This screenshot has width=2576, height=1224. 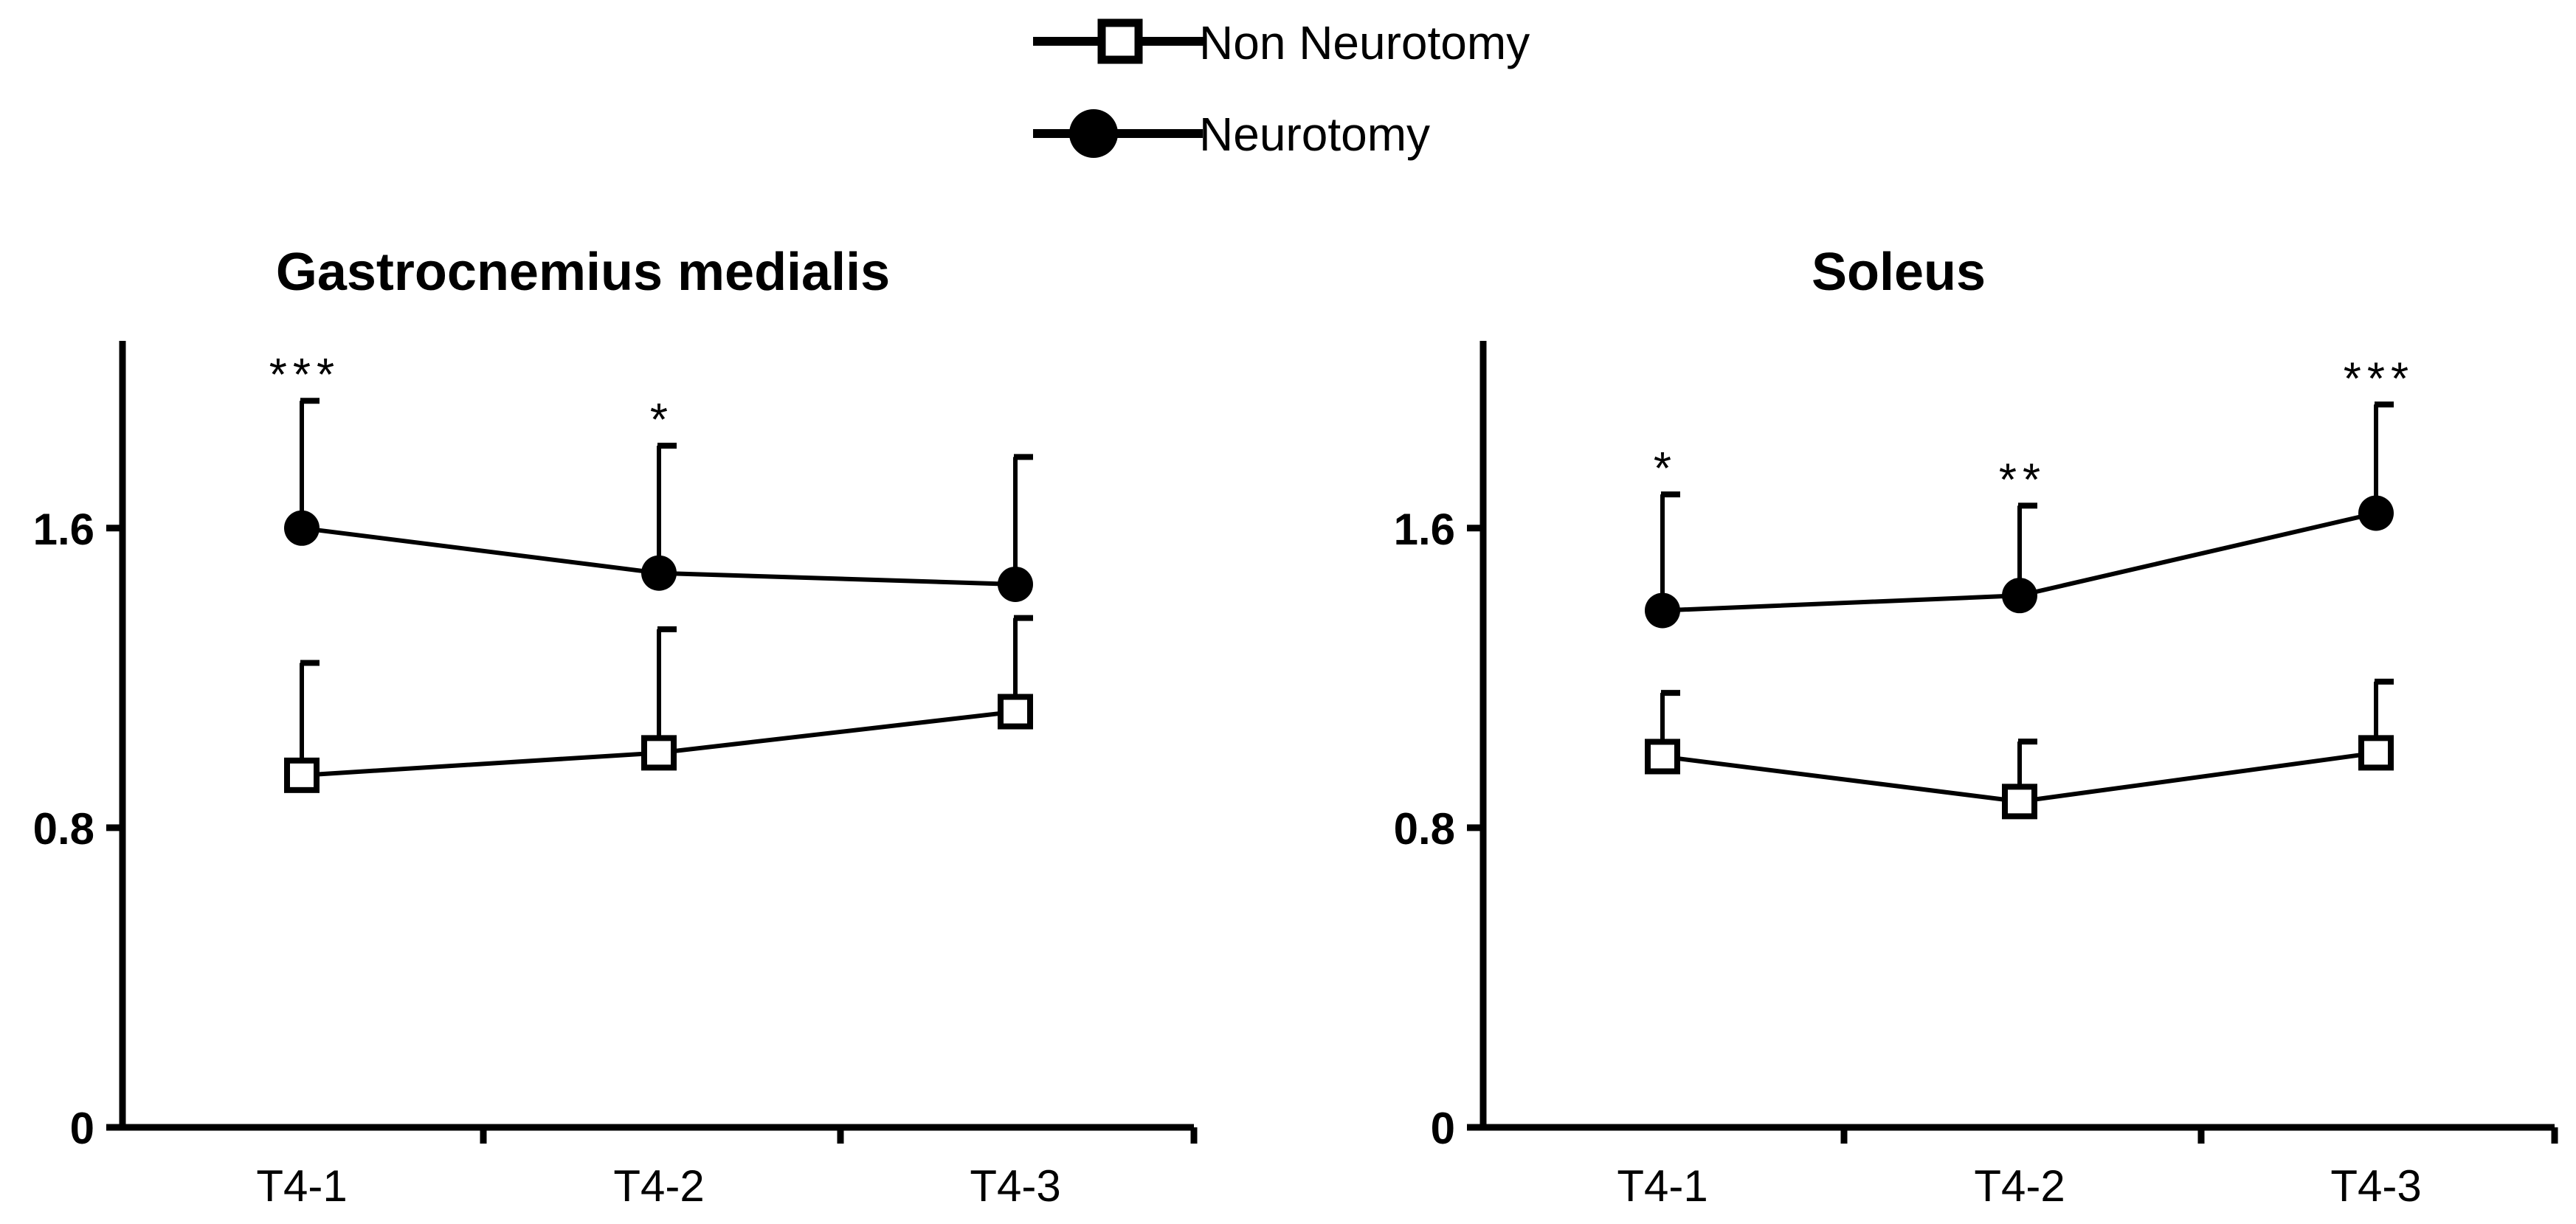 What do you see at coordinates (1899, 272) in the screenshot?
I see `chart-title: Soleus` at bounding box center [1899, 272].